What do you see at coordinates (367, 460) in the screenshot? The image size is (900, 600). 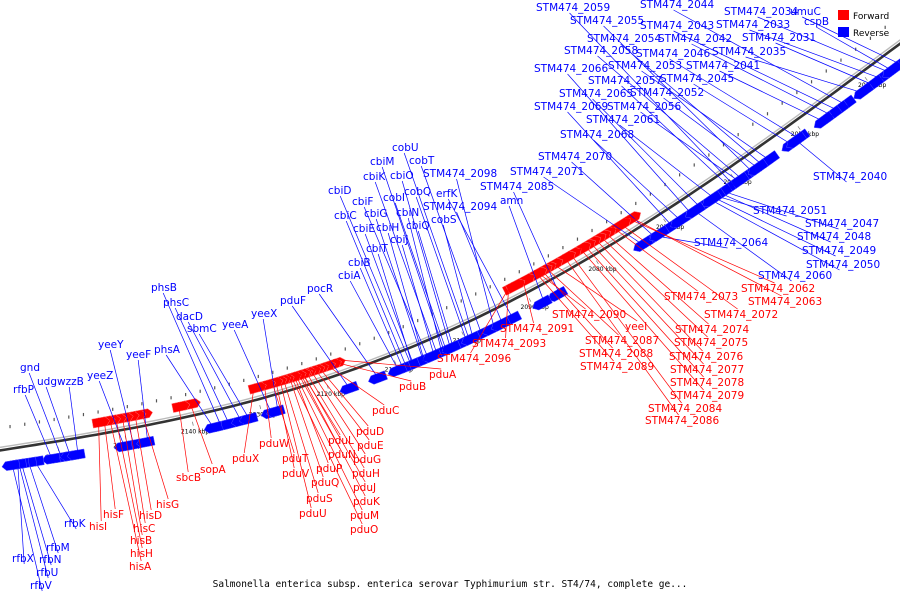 I see `gene-label: pduG` at bounding box center [367, 460].